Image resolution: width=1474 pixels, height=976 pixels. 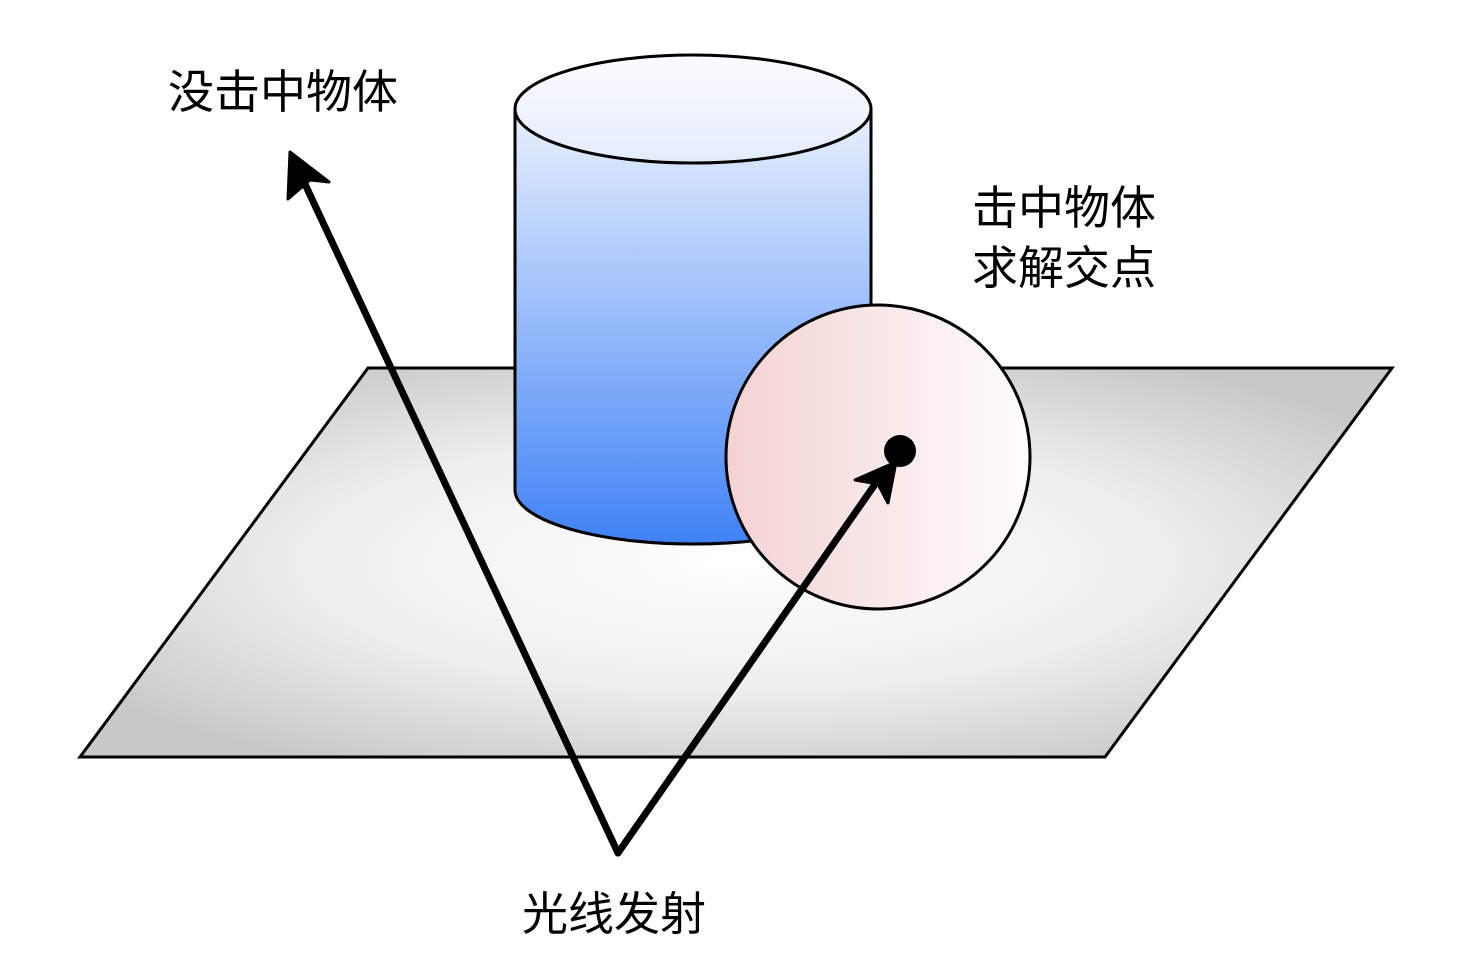 What do you see at coordinates (878, 457) in the screenshot?
I see `sphere-object` at bounding box center [878, 457].